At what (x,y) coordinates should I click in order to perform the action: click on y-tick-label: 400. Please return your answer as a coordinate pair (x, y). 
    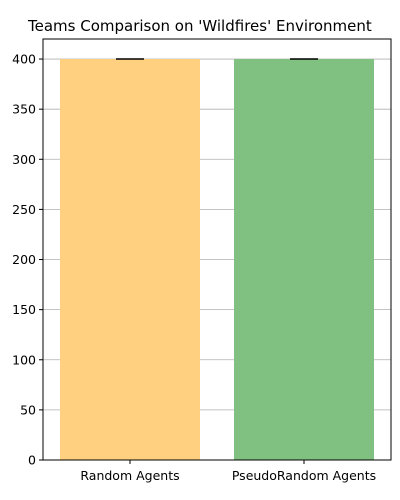
    Looking at the image, I should click on (24, 59).